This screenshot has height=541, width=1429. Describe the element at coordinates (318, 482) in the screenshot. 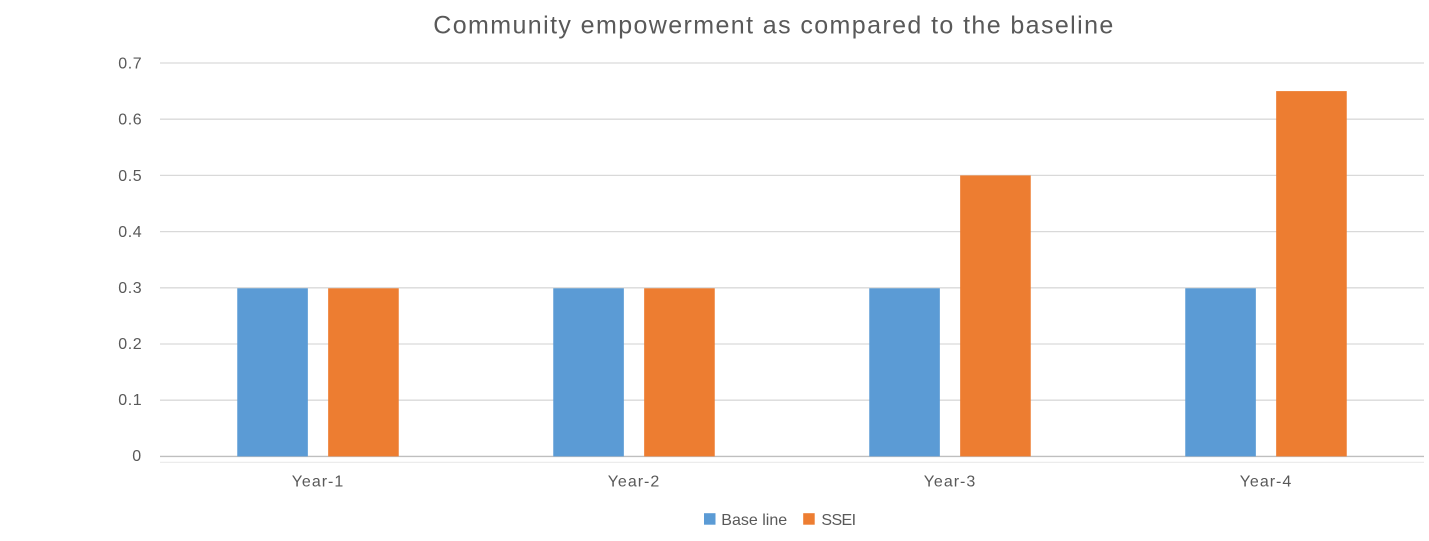

I see `svg-text: Year-1` at that location.